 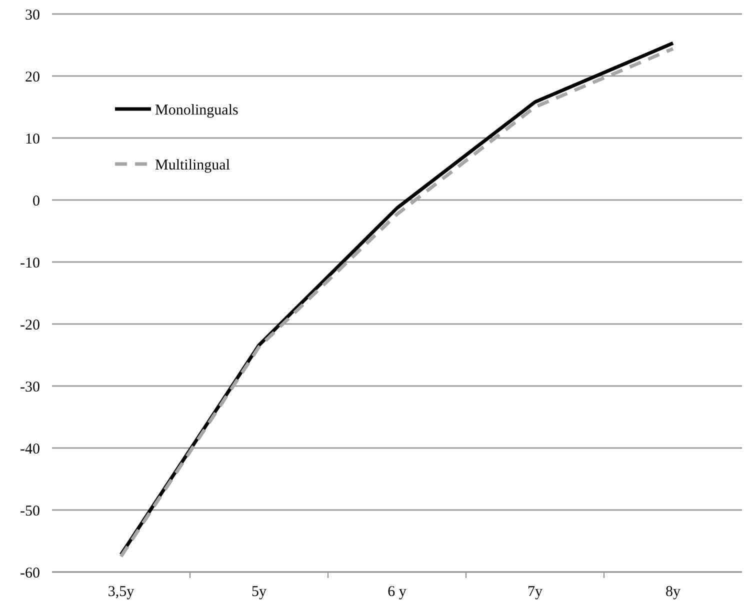 What do you see at coordinates (32, 77) in the screenshot?
I see `y-tick-label: 20` at bounding box center [32, 77].